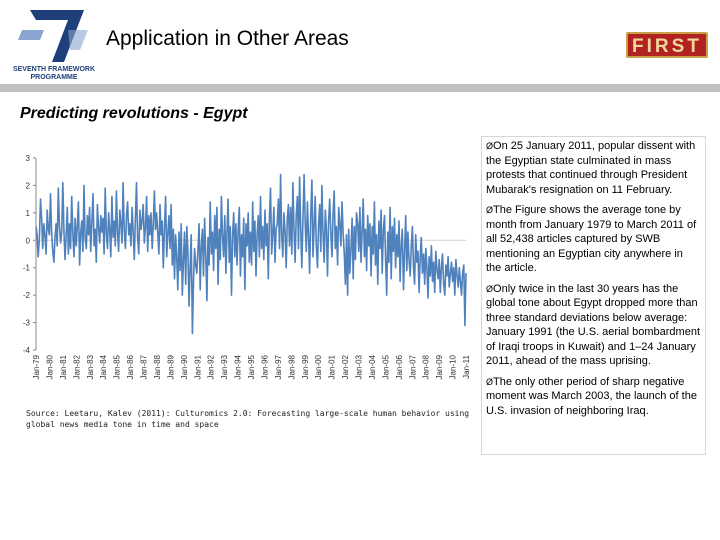  What do you see at coordinates (27, 323) in the screenshot?
I see `y-tick-label: -3` at bounding box center [27, 323].